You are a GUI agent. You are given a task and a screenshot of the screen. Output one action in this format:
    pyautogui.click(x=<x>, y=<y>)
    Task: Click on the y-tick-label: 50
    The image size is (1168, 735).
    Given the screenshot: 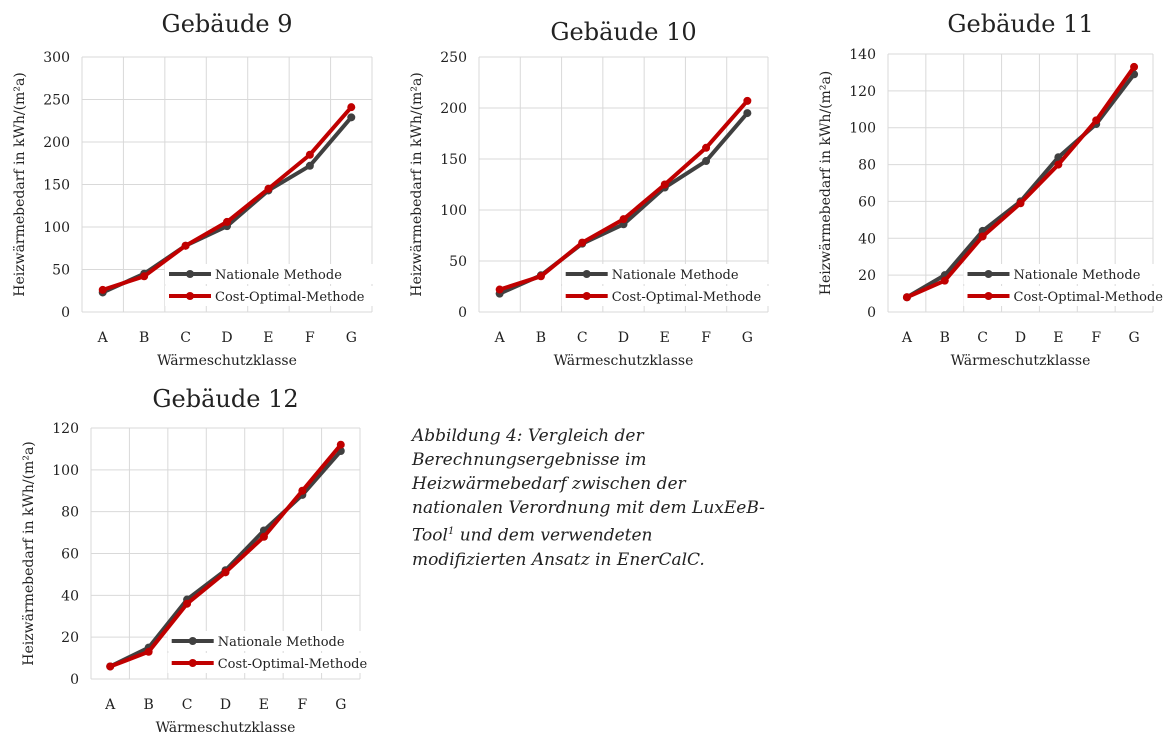 What is the action you would take?
    pyautogui.click(x=61, y=271)
    